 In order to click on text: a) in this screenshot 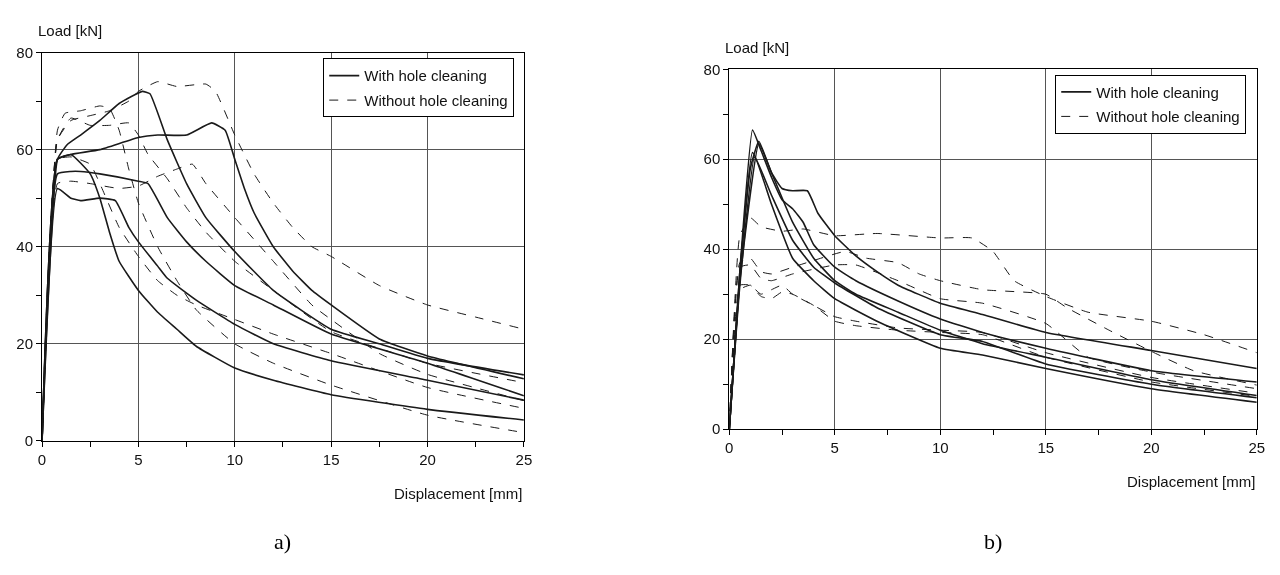, I will do `click(283, 541)`.